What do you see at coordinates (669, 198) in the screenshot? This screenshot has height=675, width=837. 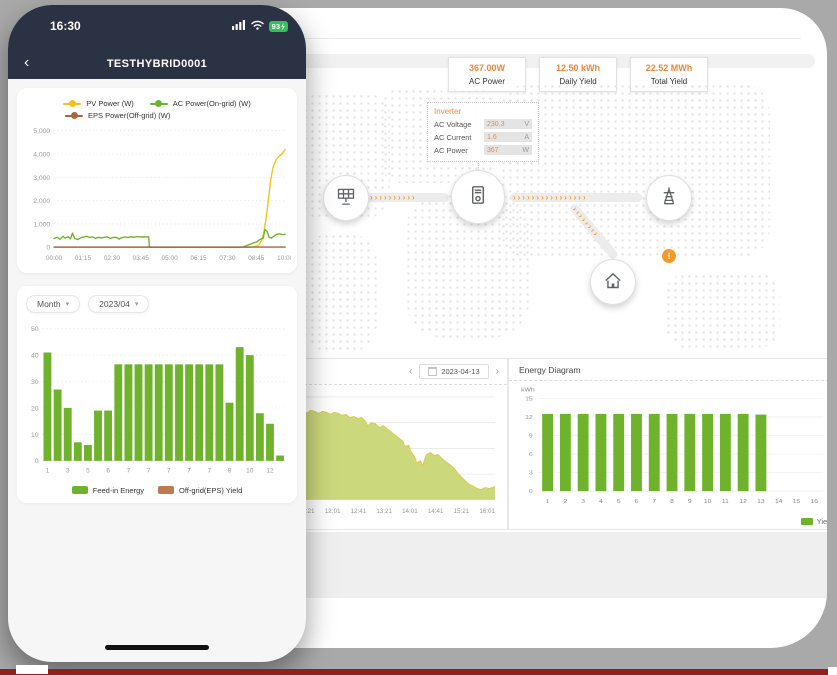 I see `grid-tower-node` at bounding box center [669, 198].